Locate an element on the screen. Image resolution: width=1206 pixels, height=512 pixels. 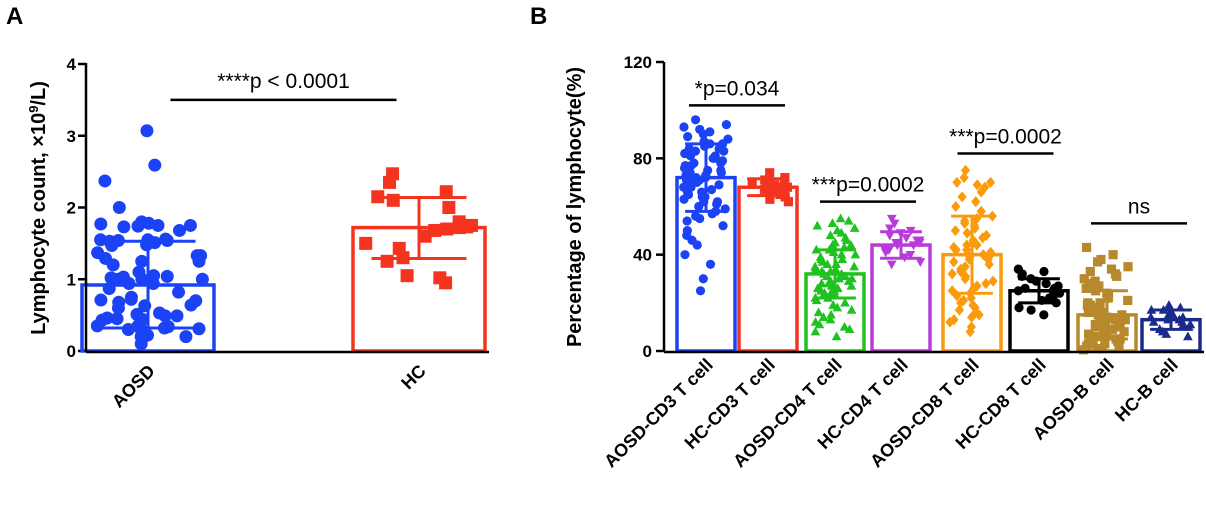
panel-b-point-hc-cd3-t-cell is located at coordinates (770, 199).